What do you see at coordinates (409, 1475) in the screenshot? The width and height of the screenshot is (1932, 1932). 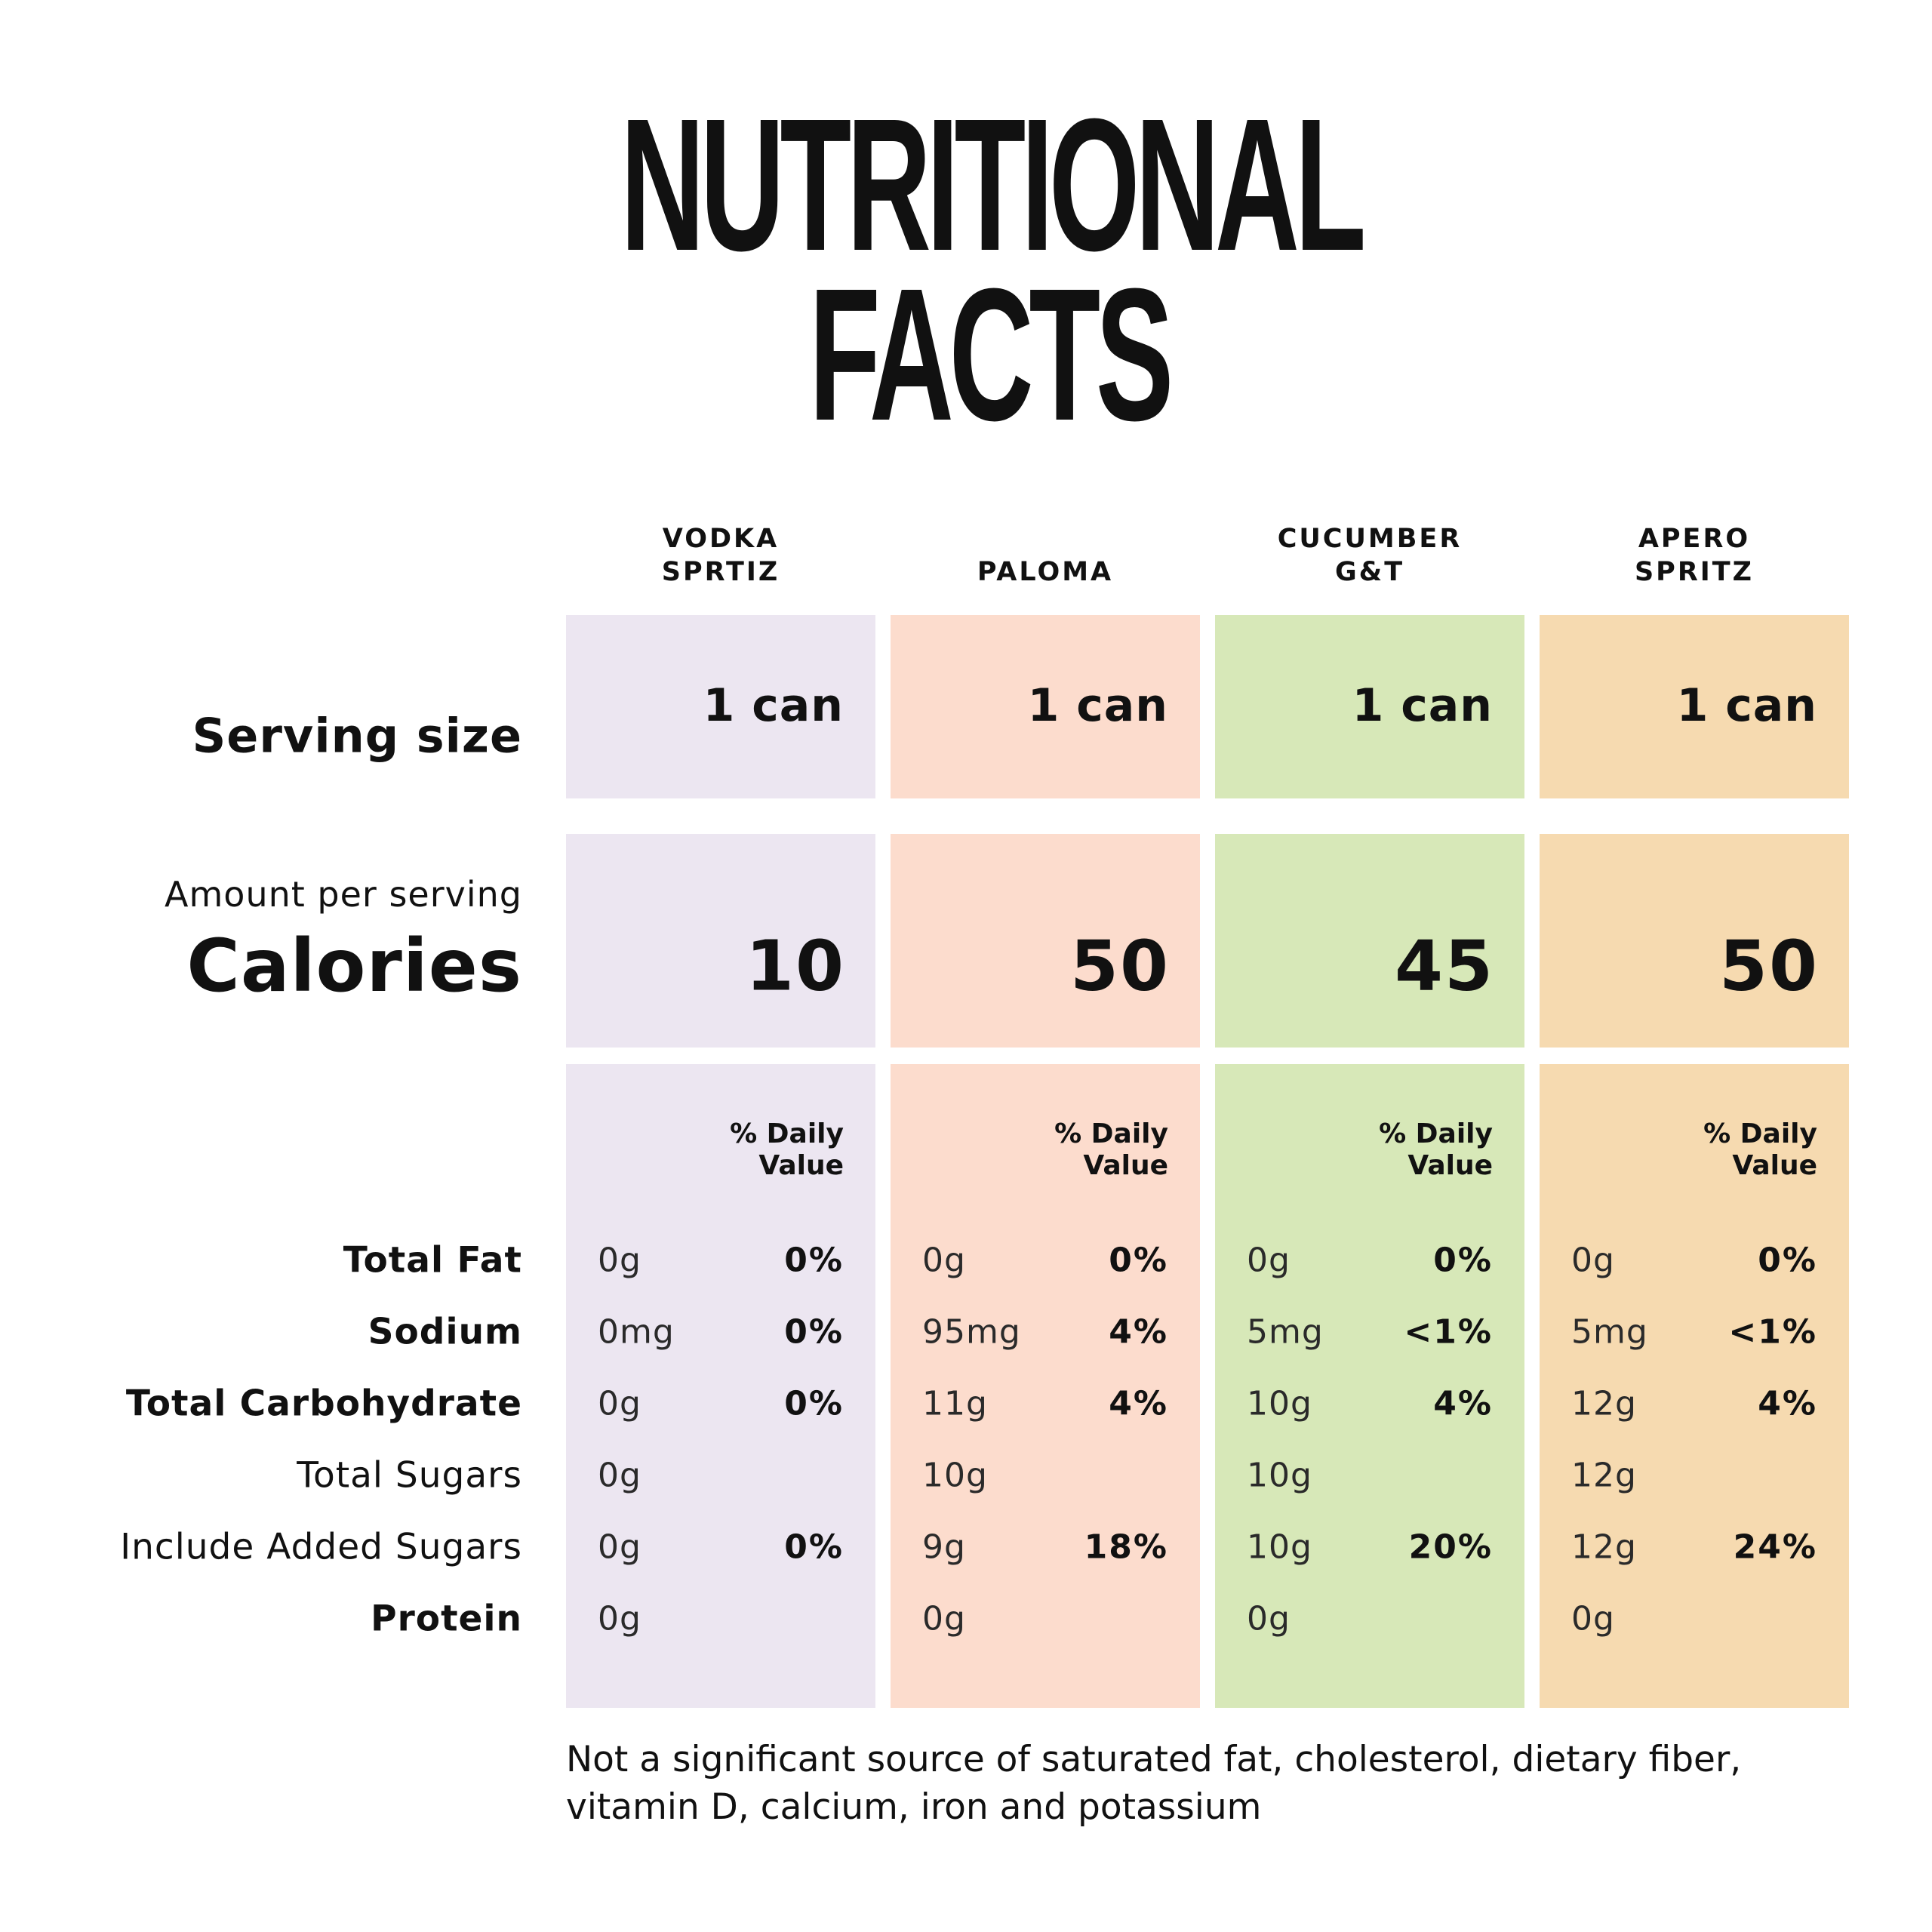 I see `nutrient-label-total-sugars: Total Sugars` at bounding box center [409, 1475].